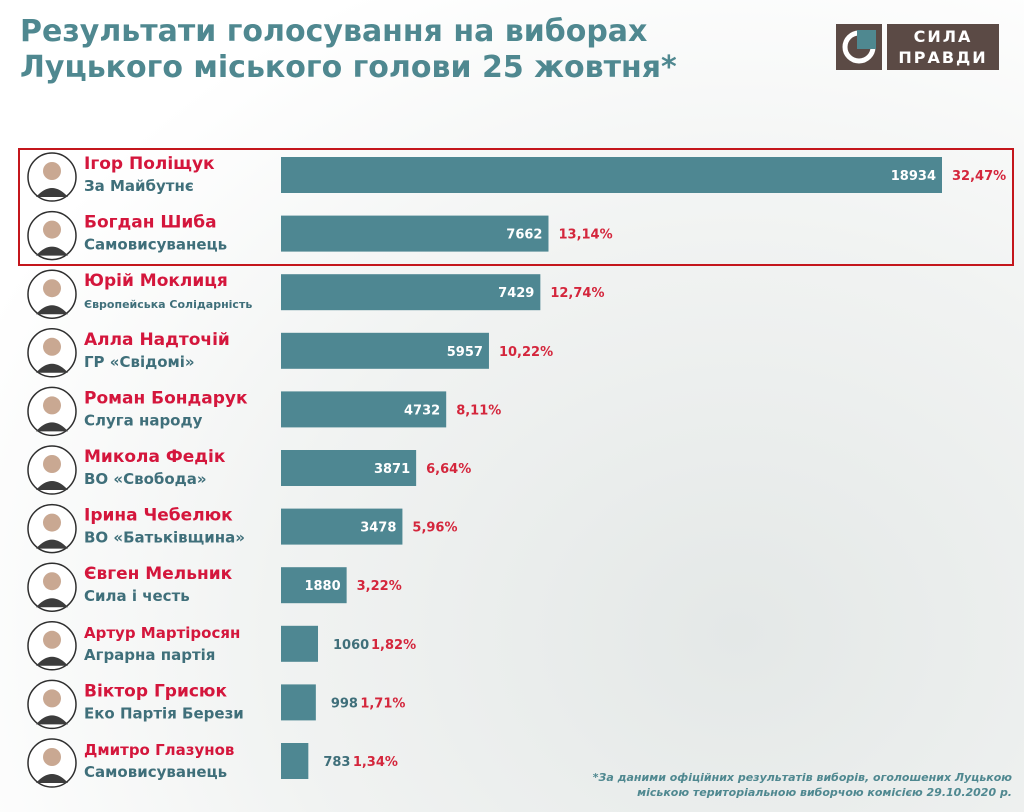 The width and height of the screenshot is (1024, 812). What do you see at coordinates (585, 235) in the screenshot?
I see `vote-percent-label: 13,14%` at bounding box center [585, 235].